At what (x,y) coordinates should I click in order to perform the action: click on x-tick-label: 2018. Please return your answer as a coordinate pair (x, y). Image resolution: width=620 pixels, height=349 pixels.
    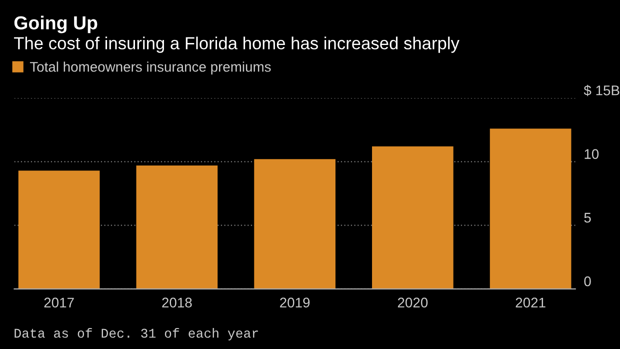
    Looking at the image, I should click on (177, 303).